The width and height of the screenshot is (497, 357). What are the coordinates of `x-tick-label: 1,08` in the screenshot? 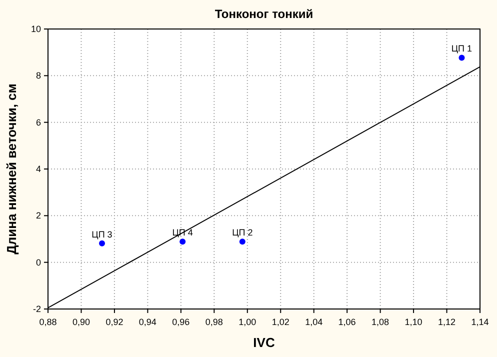 It's located at (381, 322).